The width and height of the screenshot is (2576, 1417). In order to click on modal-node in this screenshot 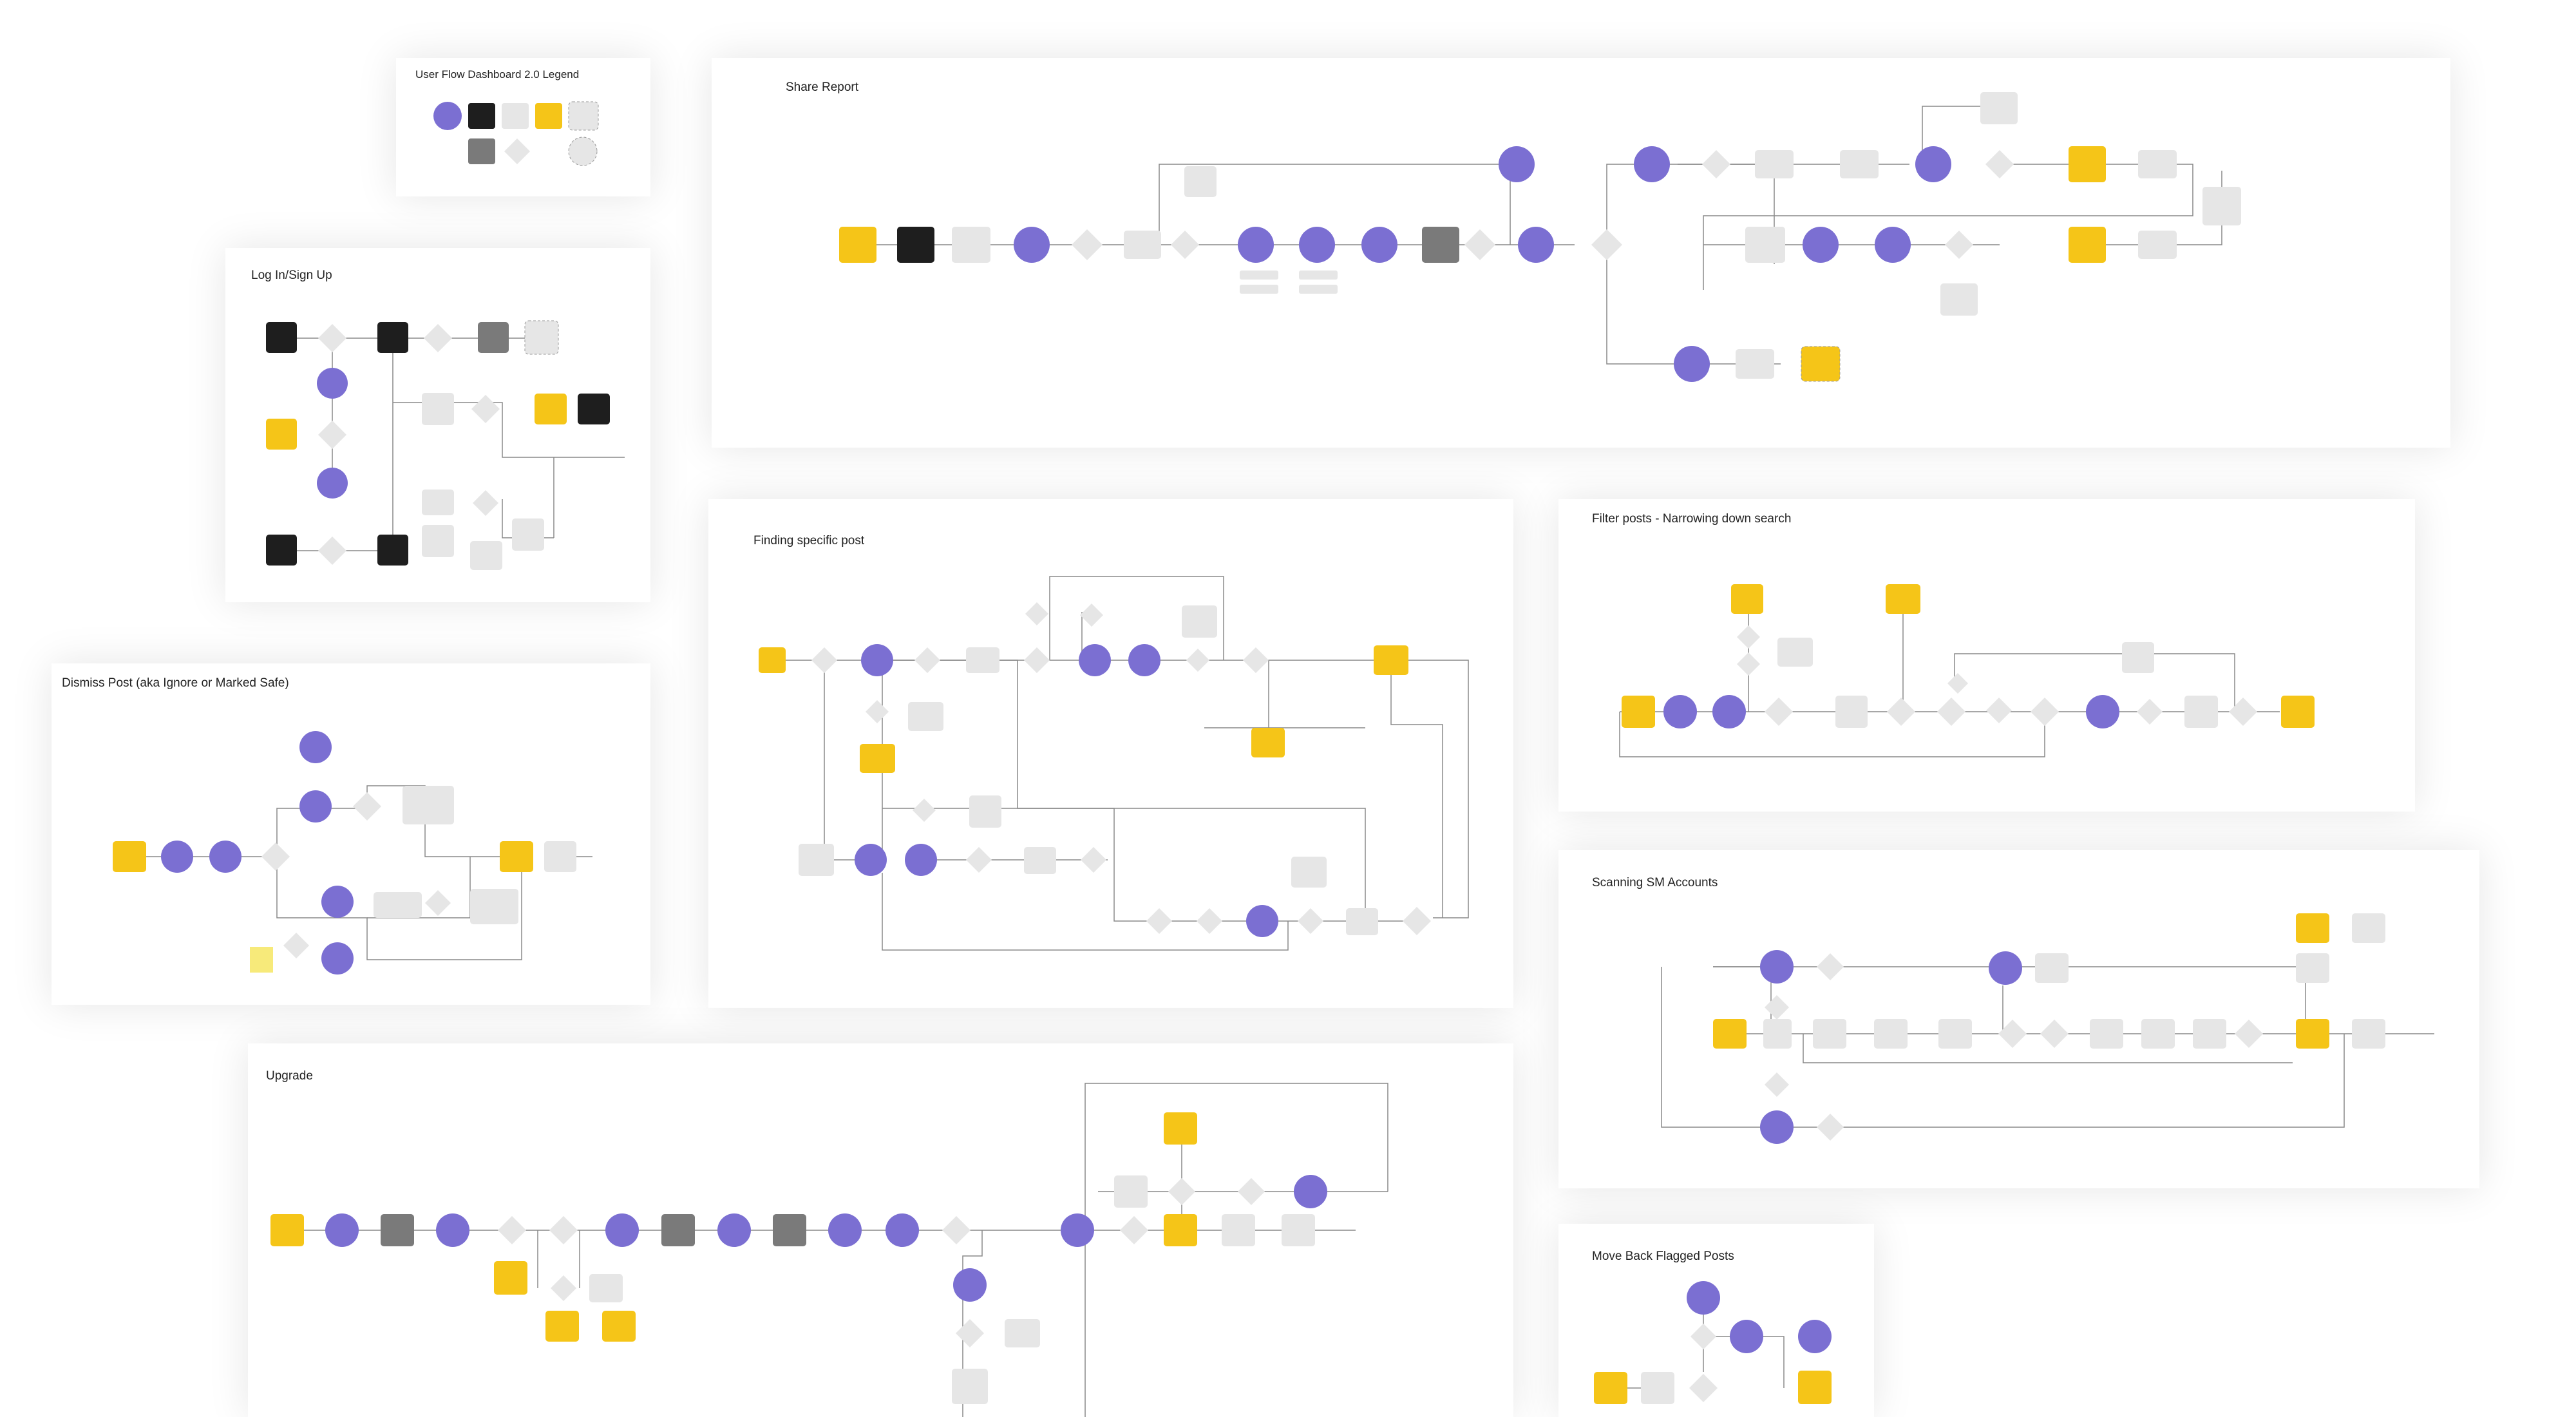, I will do `click(1440, 245)`.